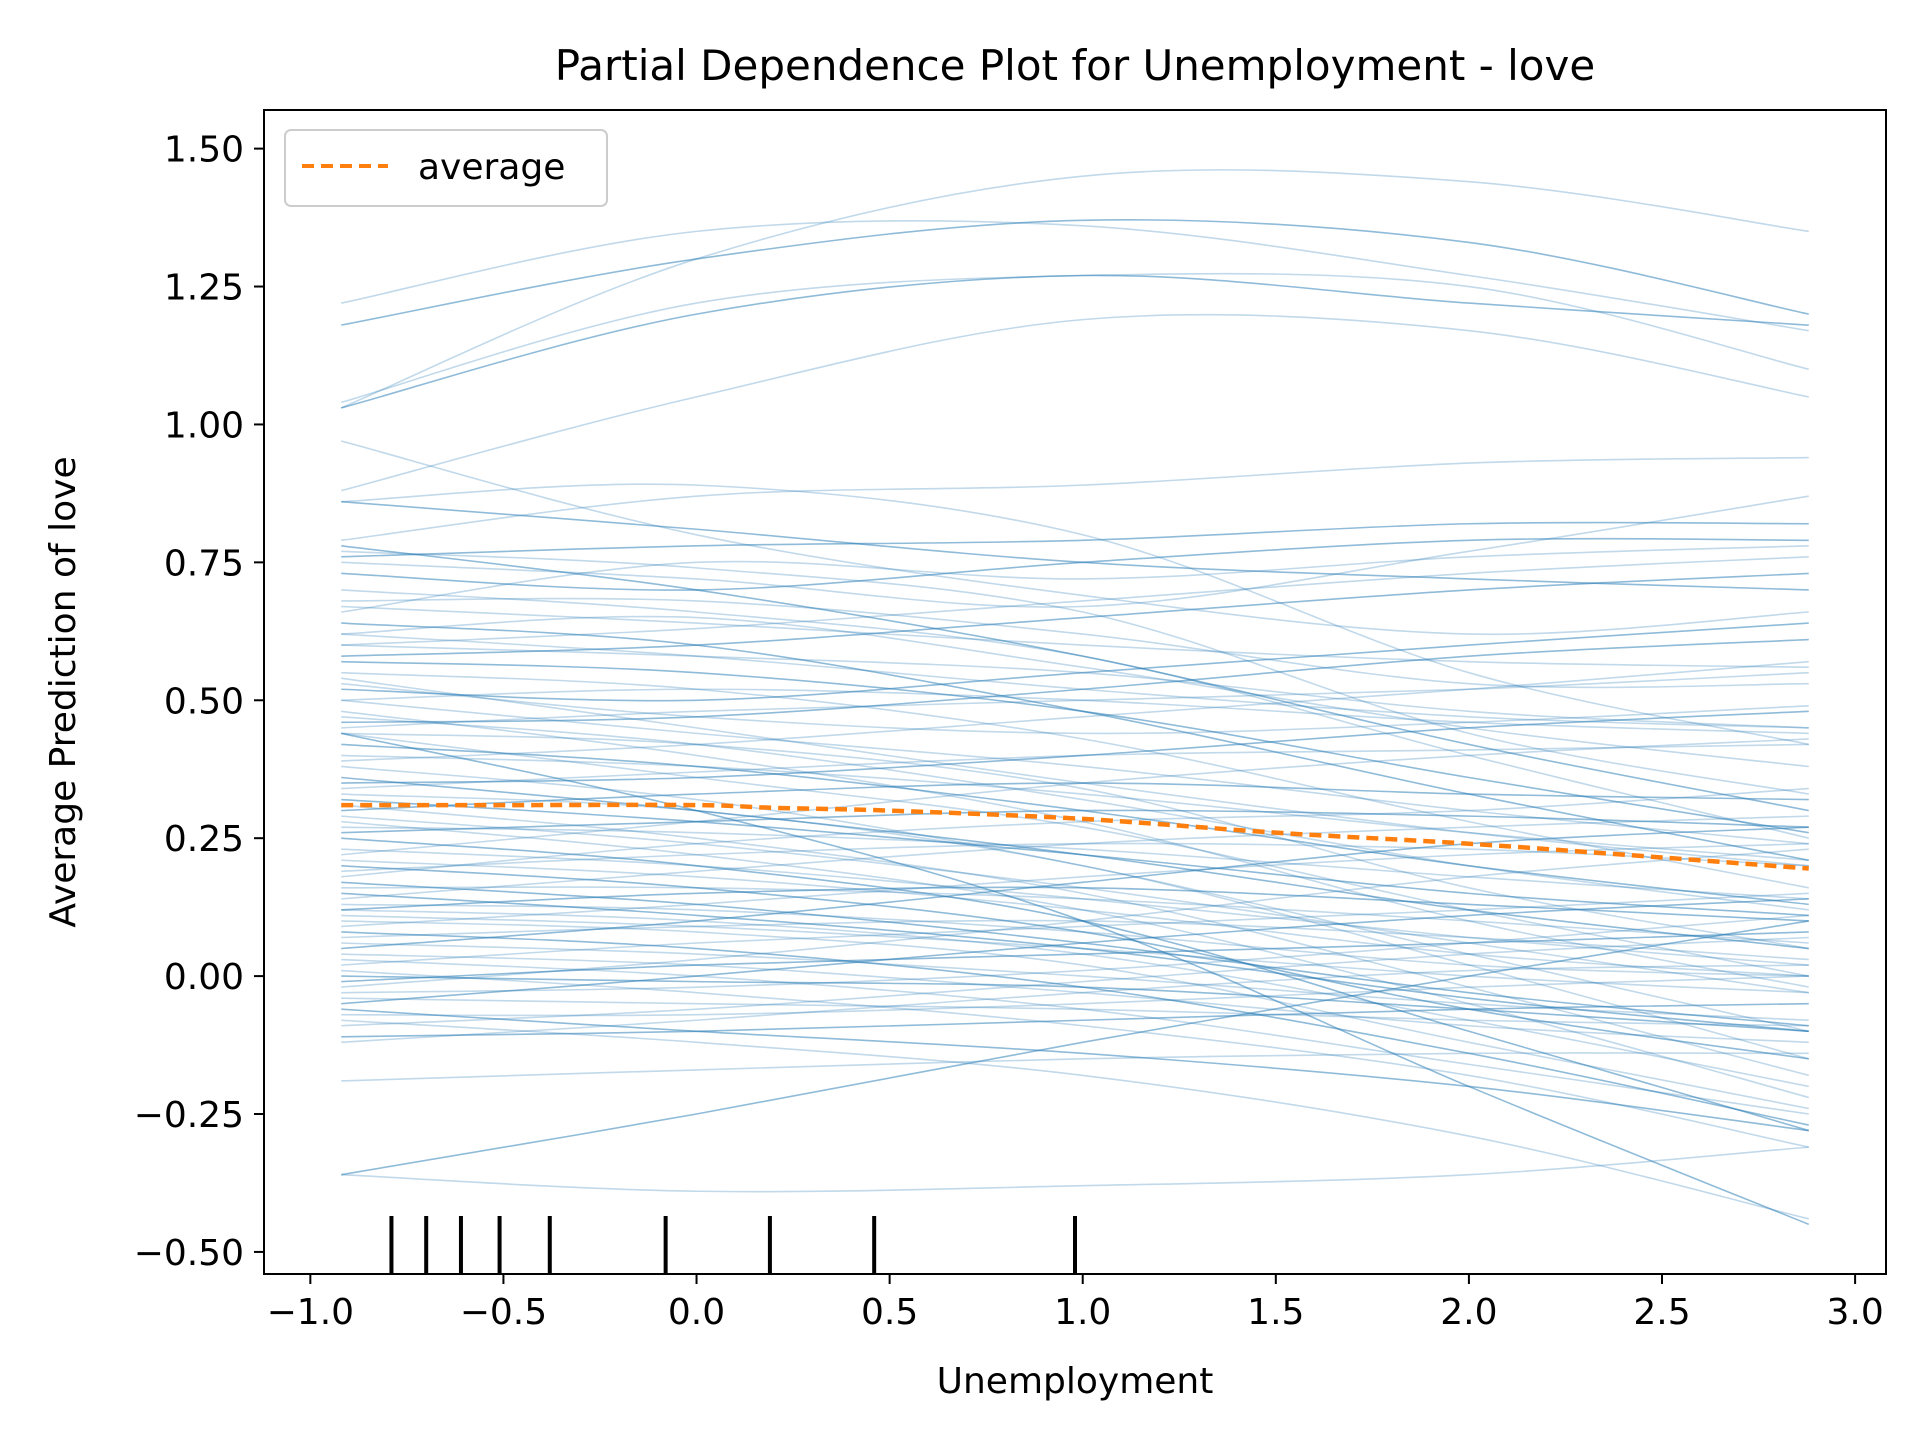 This screenshot has height=1440, width=1920. I want to click on y-tick-label: 1.25, so click(204, 288).